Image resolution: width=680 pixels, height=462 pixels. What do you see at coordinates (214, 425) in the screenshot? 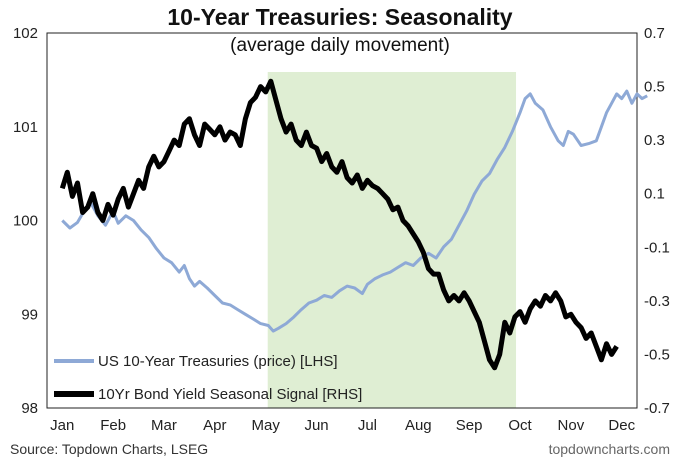
I see `x-axis-tick-label: Apr` at bounding box center [214, 425].